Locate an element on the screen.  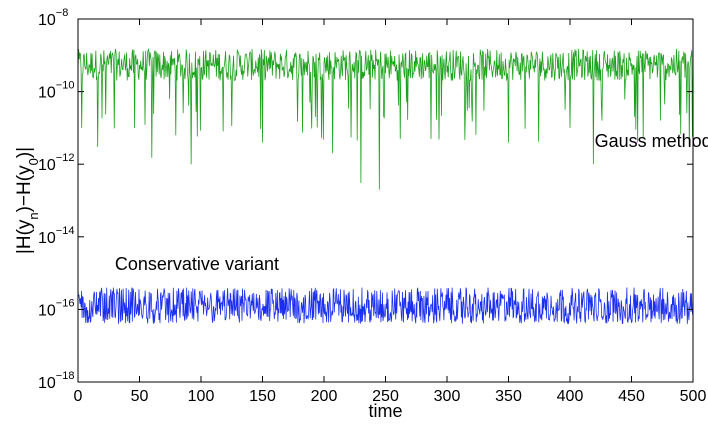
x-tick-label: 500 is located at coordinates (693, 396).